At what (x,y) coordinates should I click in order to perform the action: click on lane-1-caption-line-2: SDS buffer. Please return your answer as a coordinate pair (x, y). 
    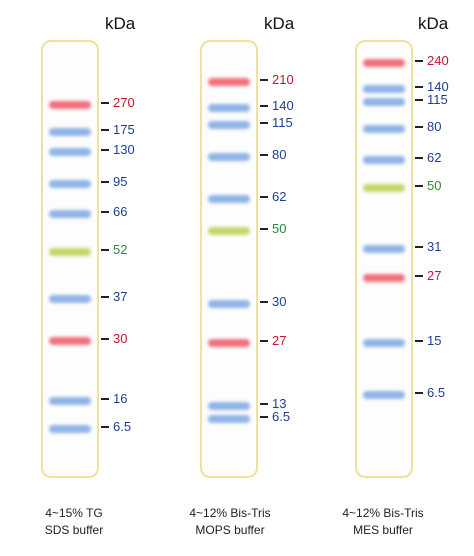
    Looking at the image, I should click on (74, 530).